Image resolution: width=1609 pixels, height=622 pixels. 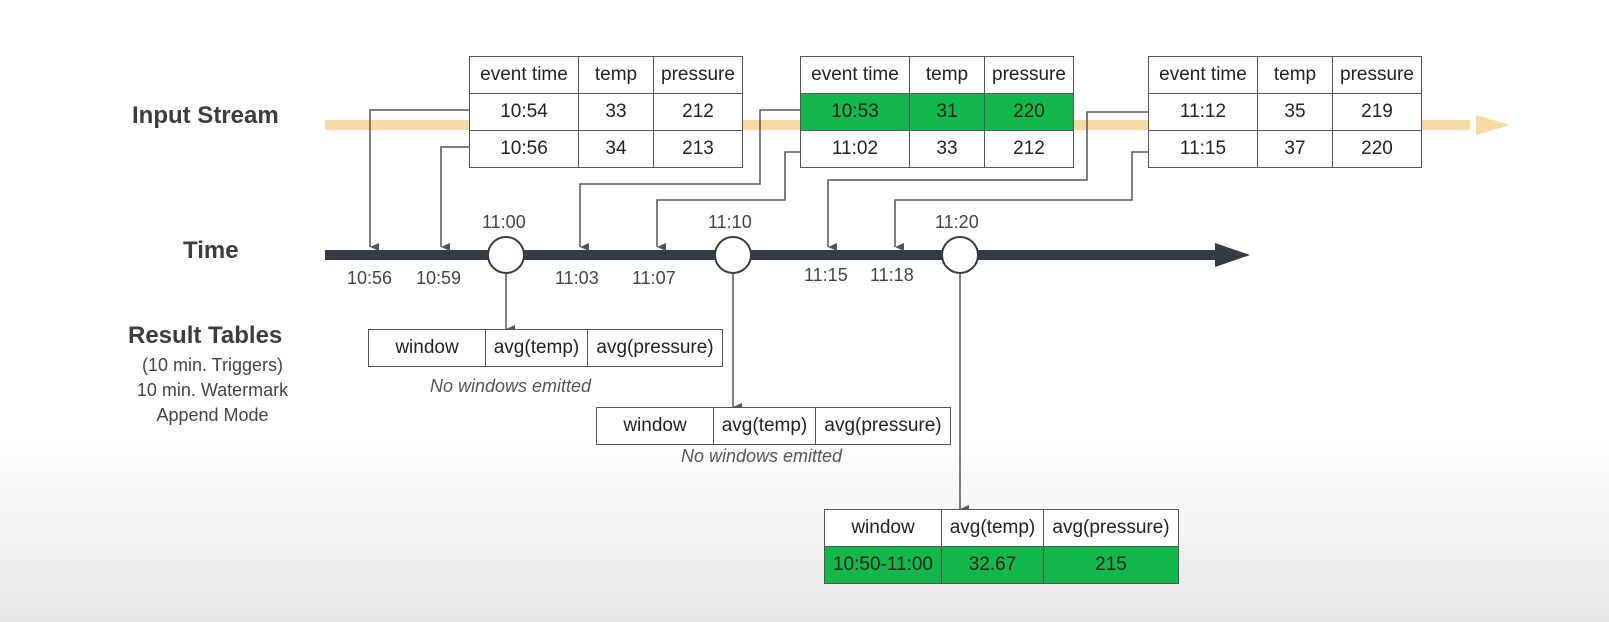 I want to click on table-row: 10:56 34 213, so click(x=606, y=149).